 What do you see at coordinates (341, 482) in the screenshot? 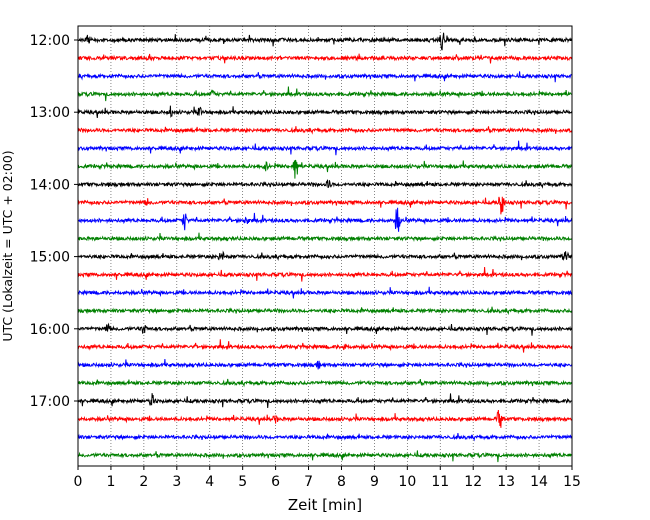
I see `x-tick-label: 8` at bounding box center [341, 482].